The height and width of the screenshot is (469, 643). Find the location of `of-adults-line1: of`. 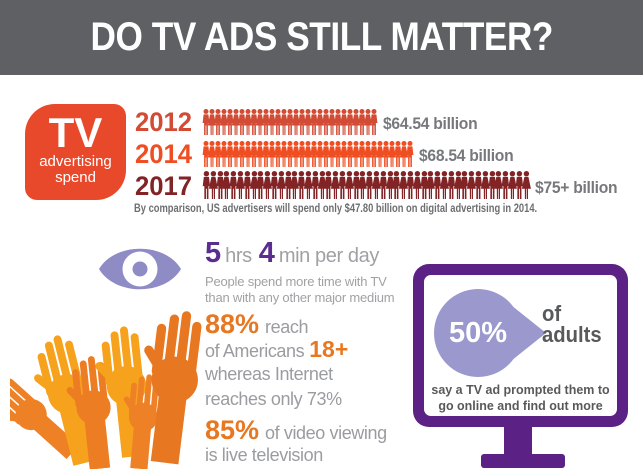

of-adults-line1: of is located at coordinates (552, 313).